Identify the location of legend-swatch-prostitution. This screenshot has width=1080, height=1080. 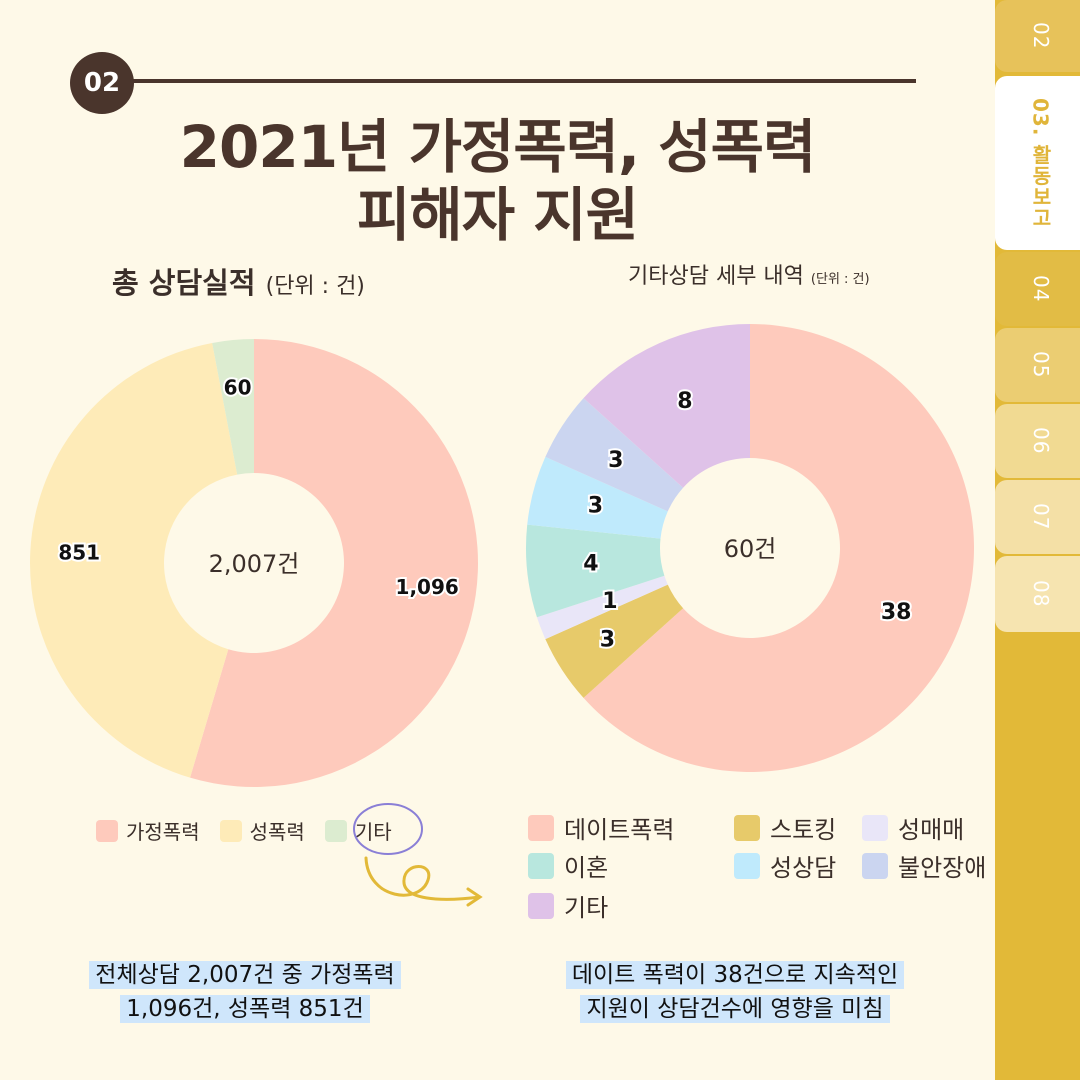
(875, 827).